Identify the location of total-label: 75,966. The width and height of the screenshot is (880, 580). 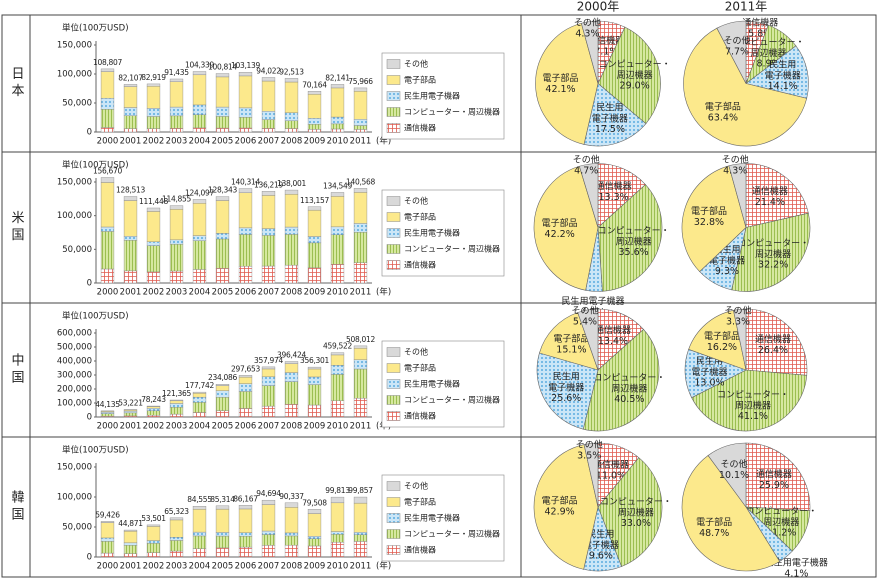
(360, 81).